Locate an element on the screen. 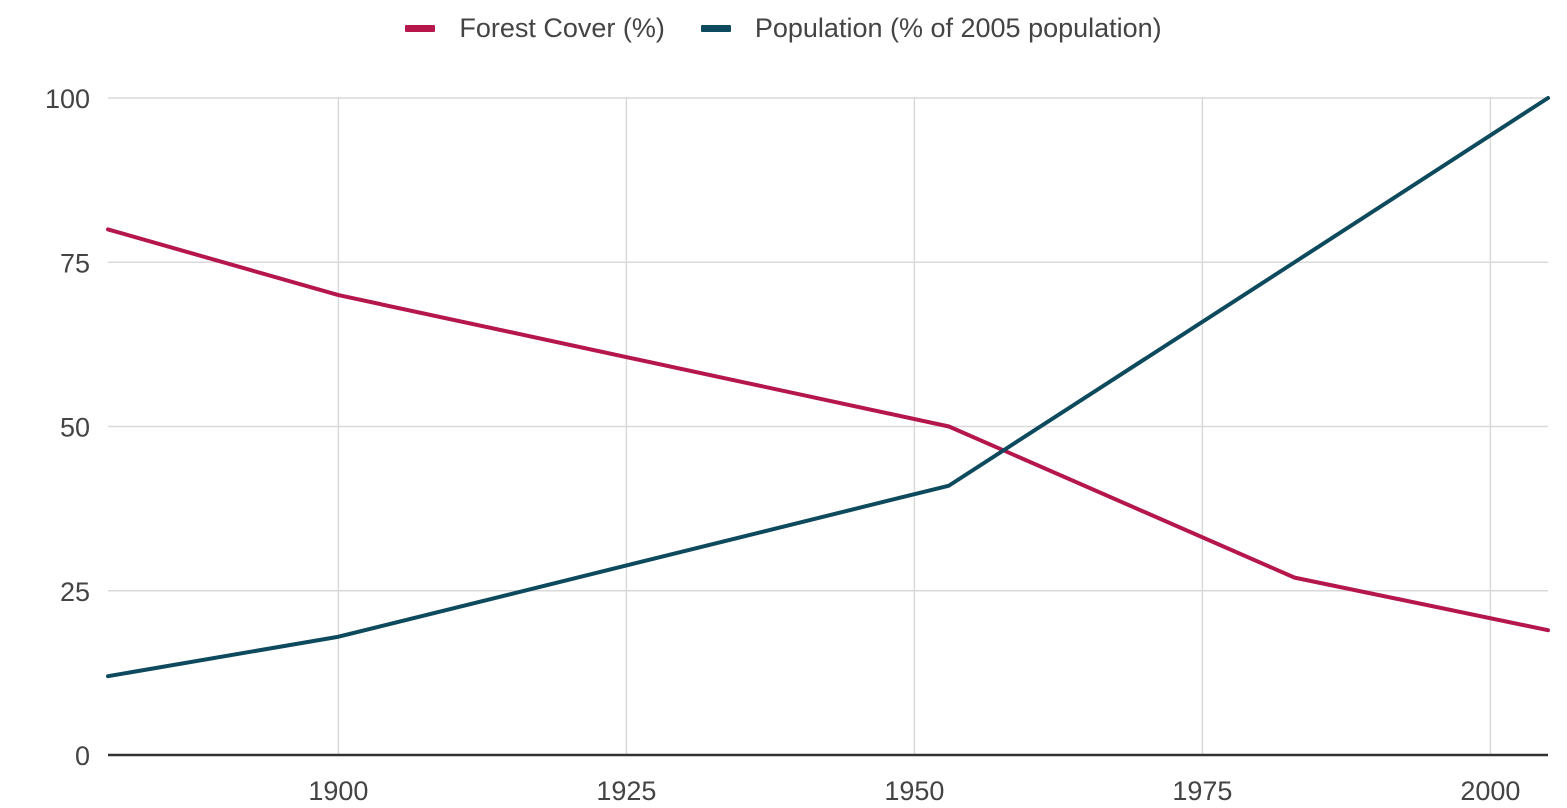 This screenshot has height=808, width=1567. legend-item-population: Population (% of 2005 population) is located at coordinates (931, 28).